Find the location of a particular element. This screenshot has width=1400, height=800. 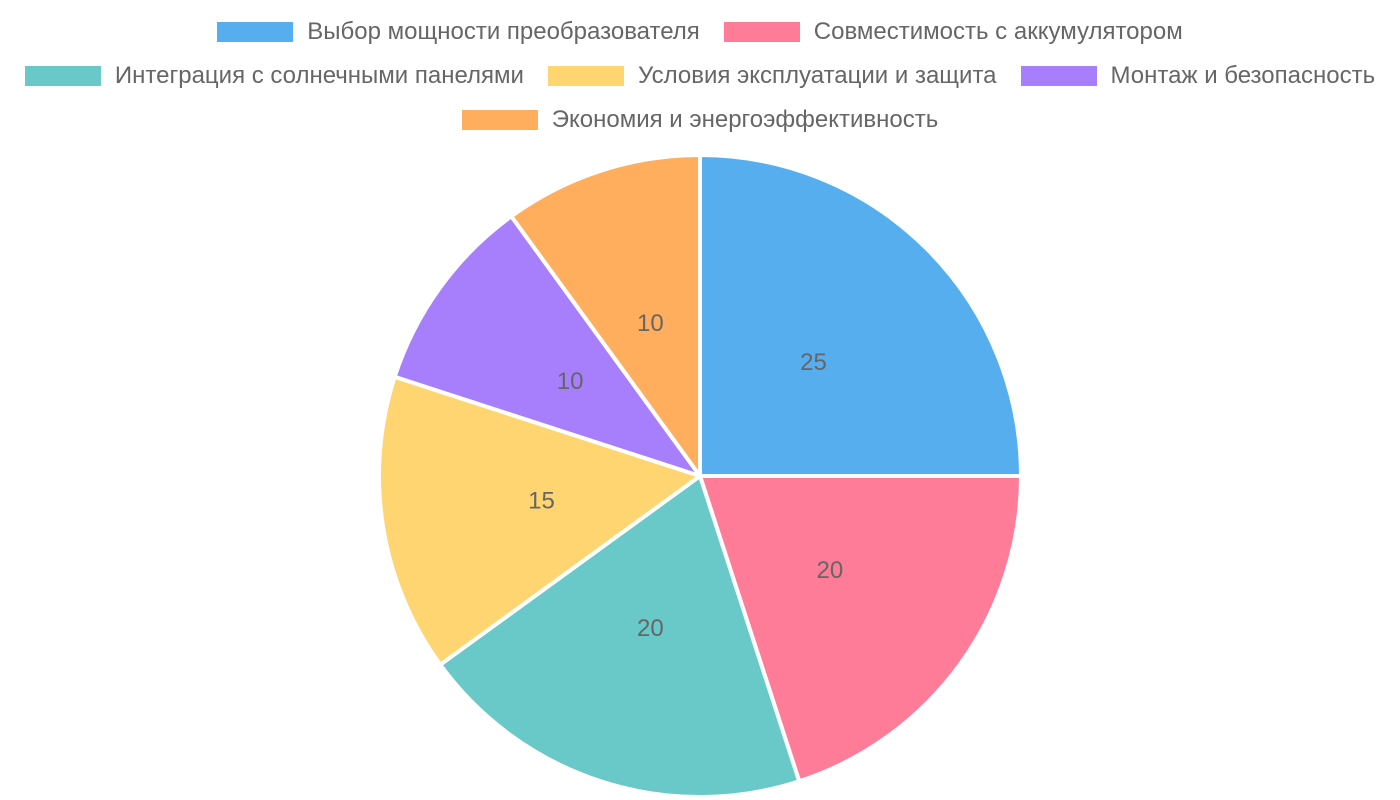

legend-item-solar-integration: Интеграция с солнечными панелями is located at coordinates (274, 76).